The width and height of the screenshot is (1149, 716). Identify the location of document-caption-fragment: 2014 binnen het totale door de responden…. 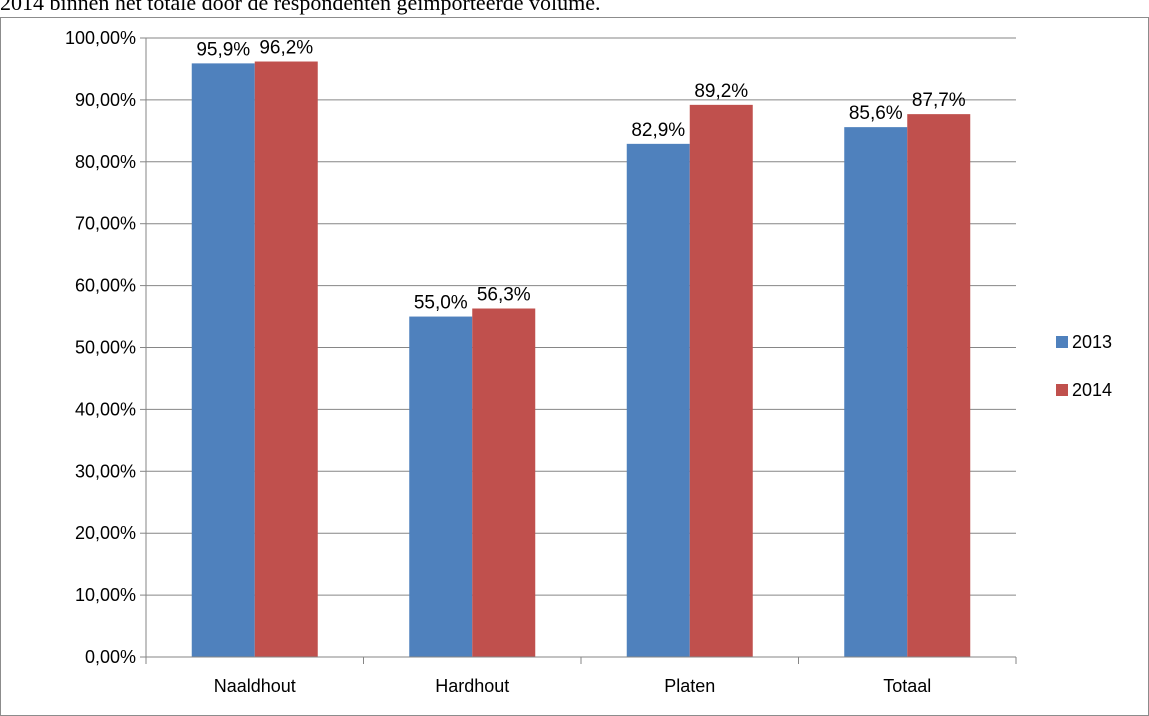
(300, 7).